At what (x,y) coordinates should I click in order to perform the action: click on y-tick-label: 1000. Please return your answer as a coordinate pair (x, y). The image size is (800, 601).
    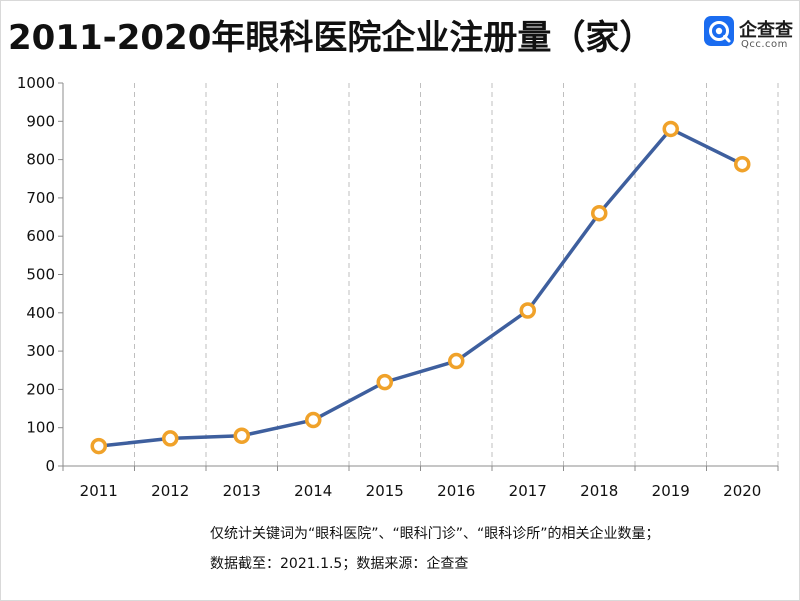
    Looking at the image, I should click on (36, 83).